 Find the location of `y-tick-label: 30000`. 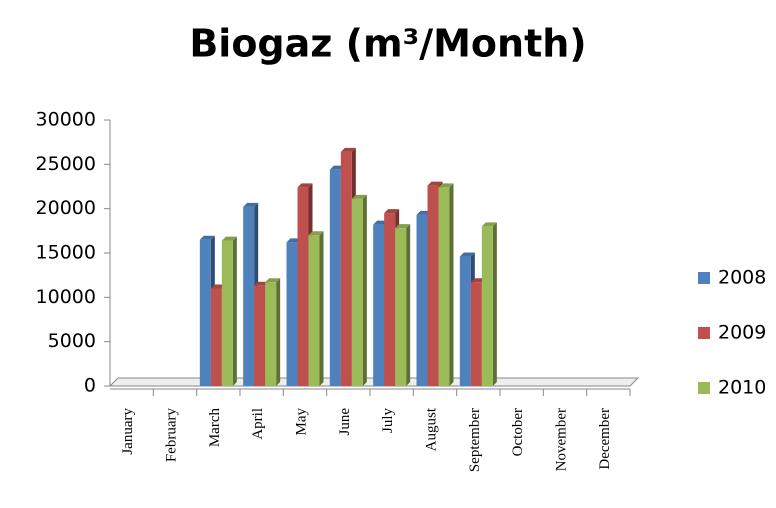

y-tick-label: 30000 is located at coordinates (66, 120).